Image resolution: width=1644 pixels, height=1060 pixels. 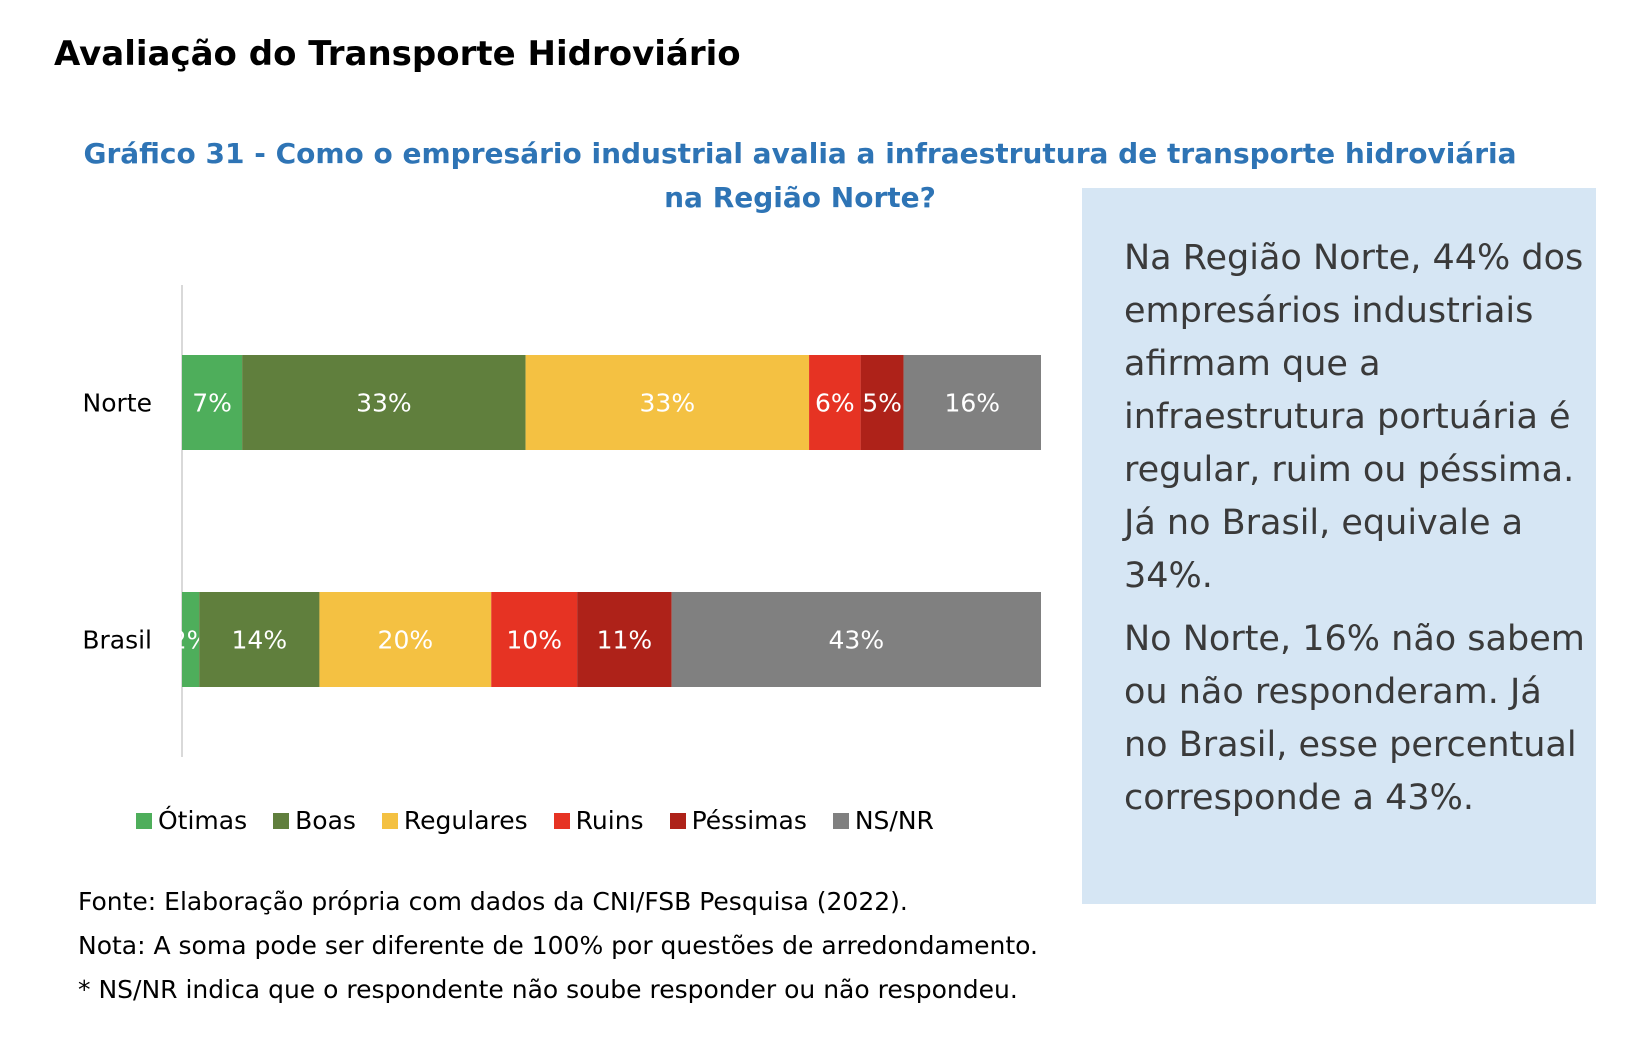 I want to click on data-label: 6%, so click(x=835, y=403).